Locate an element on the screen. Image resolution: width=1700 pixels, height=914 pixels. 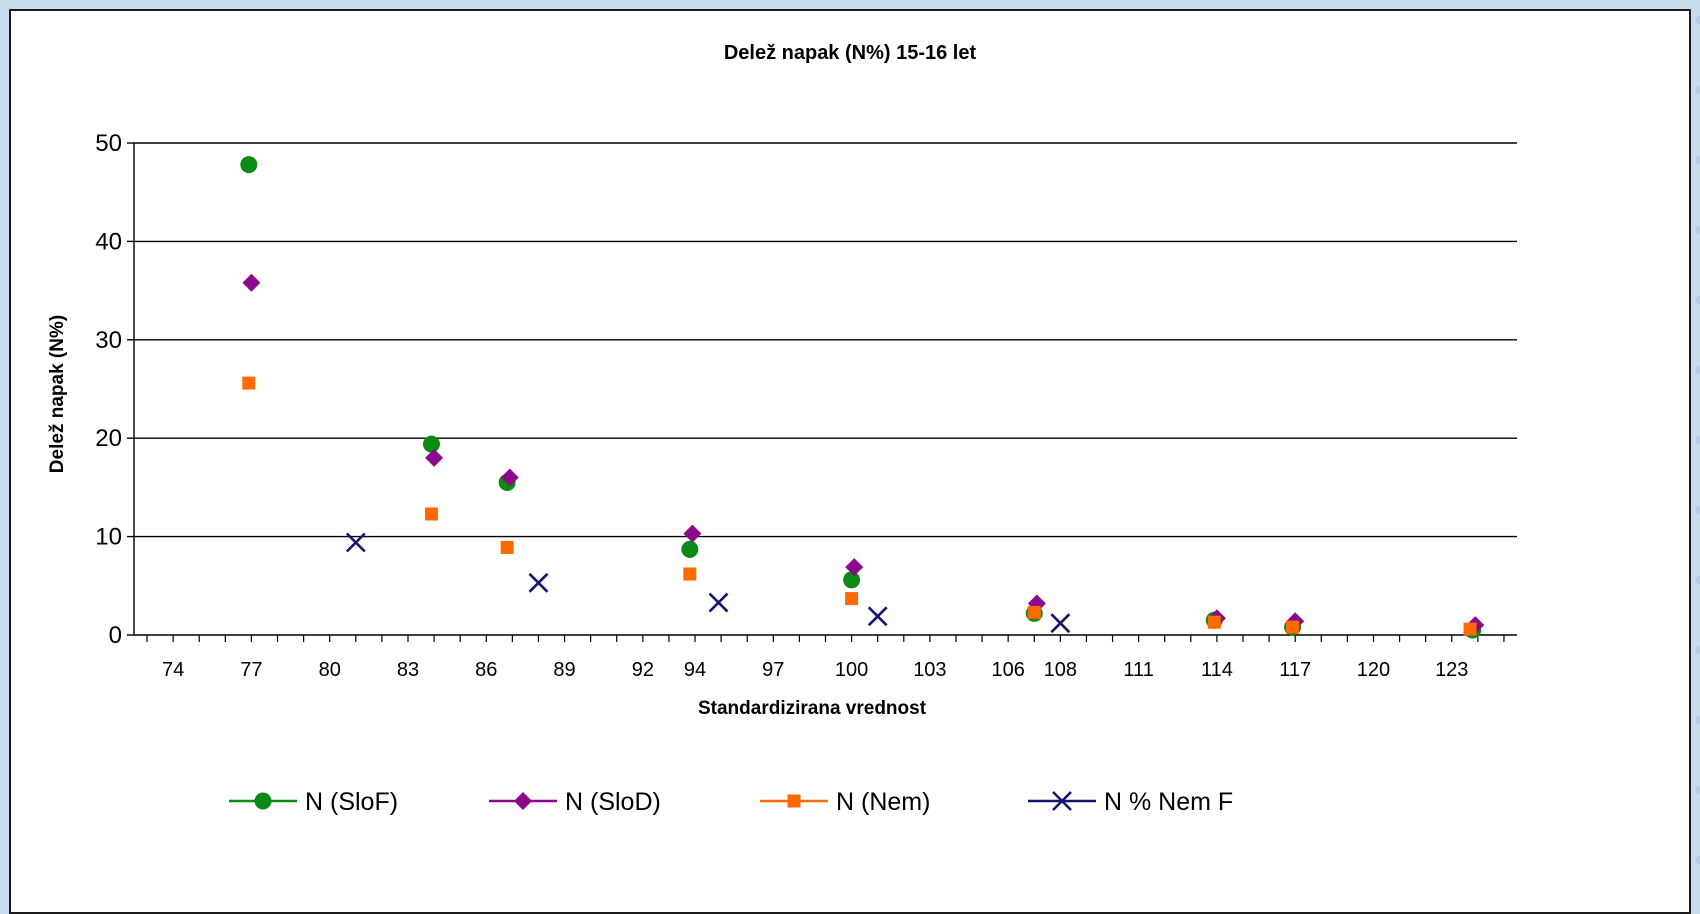
x-tick-label: 80 is located at coordinates (330, 670).